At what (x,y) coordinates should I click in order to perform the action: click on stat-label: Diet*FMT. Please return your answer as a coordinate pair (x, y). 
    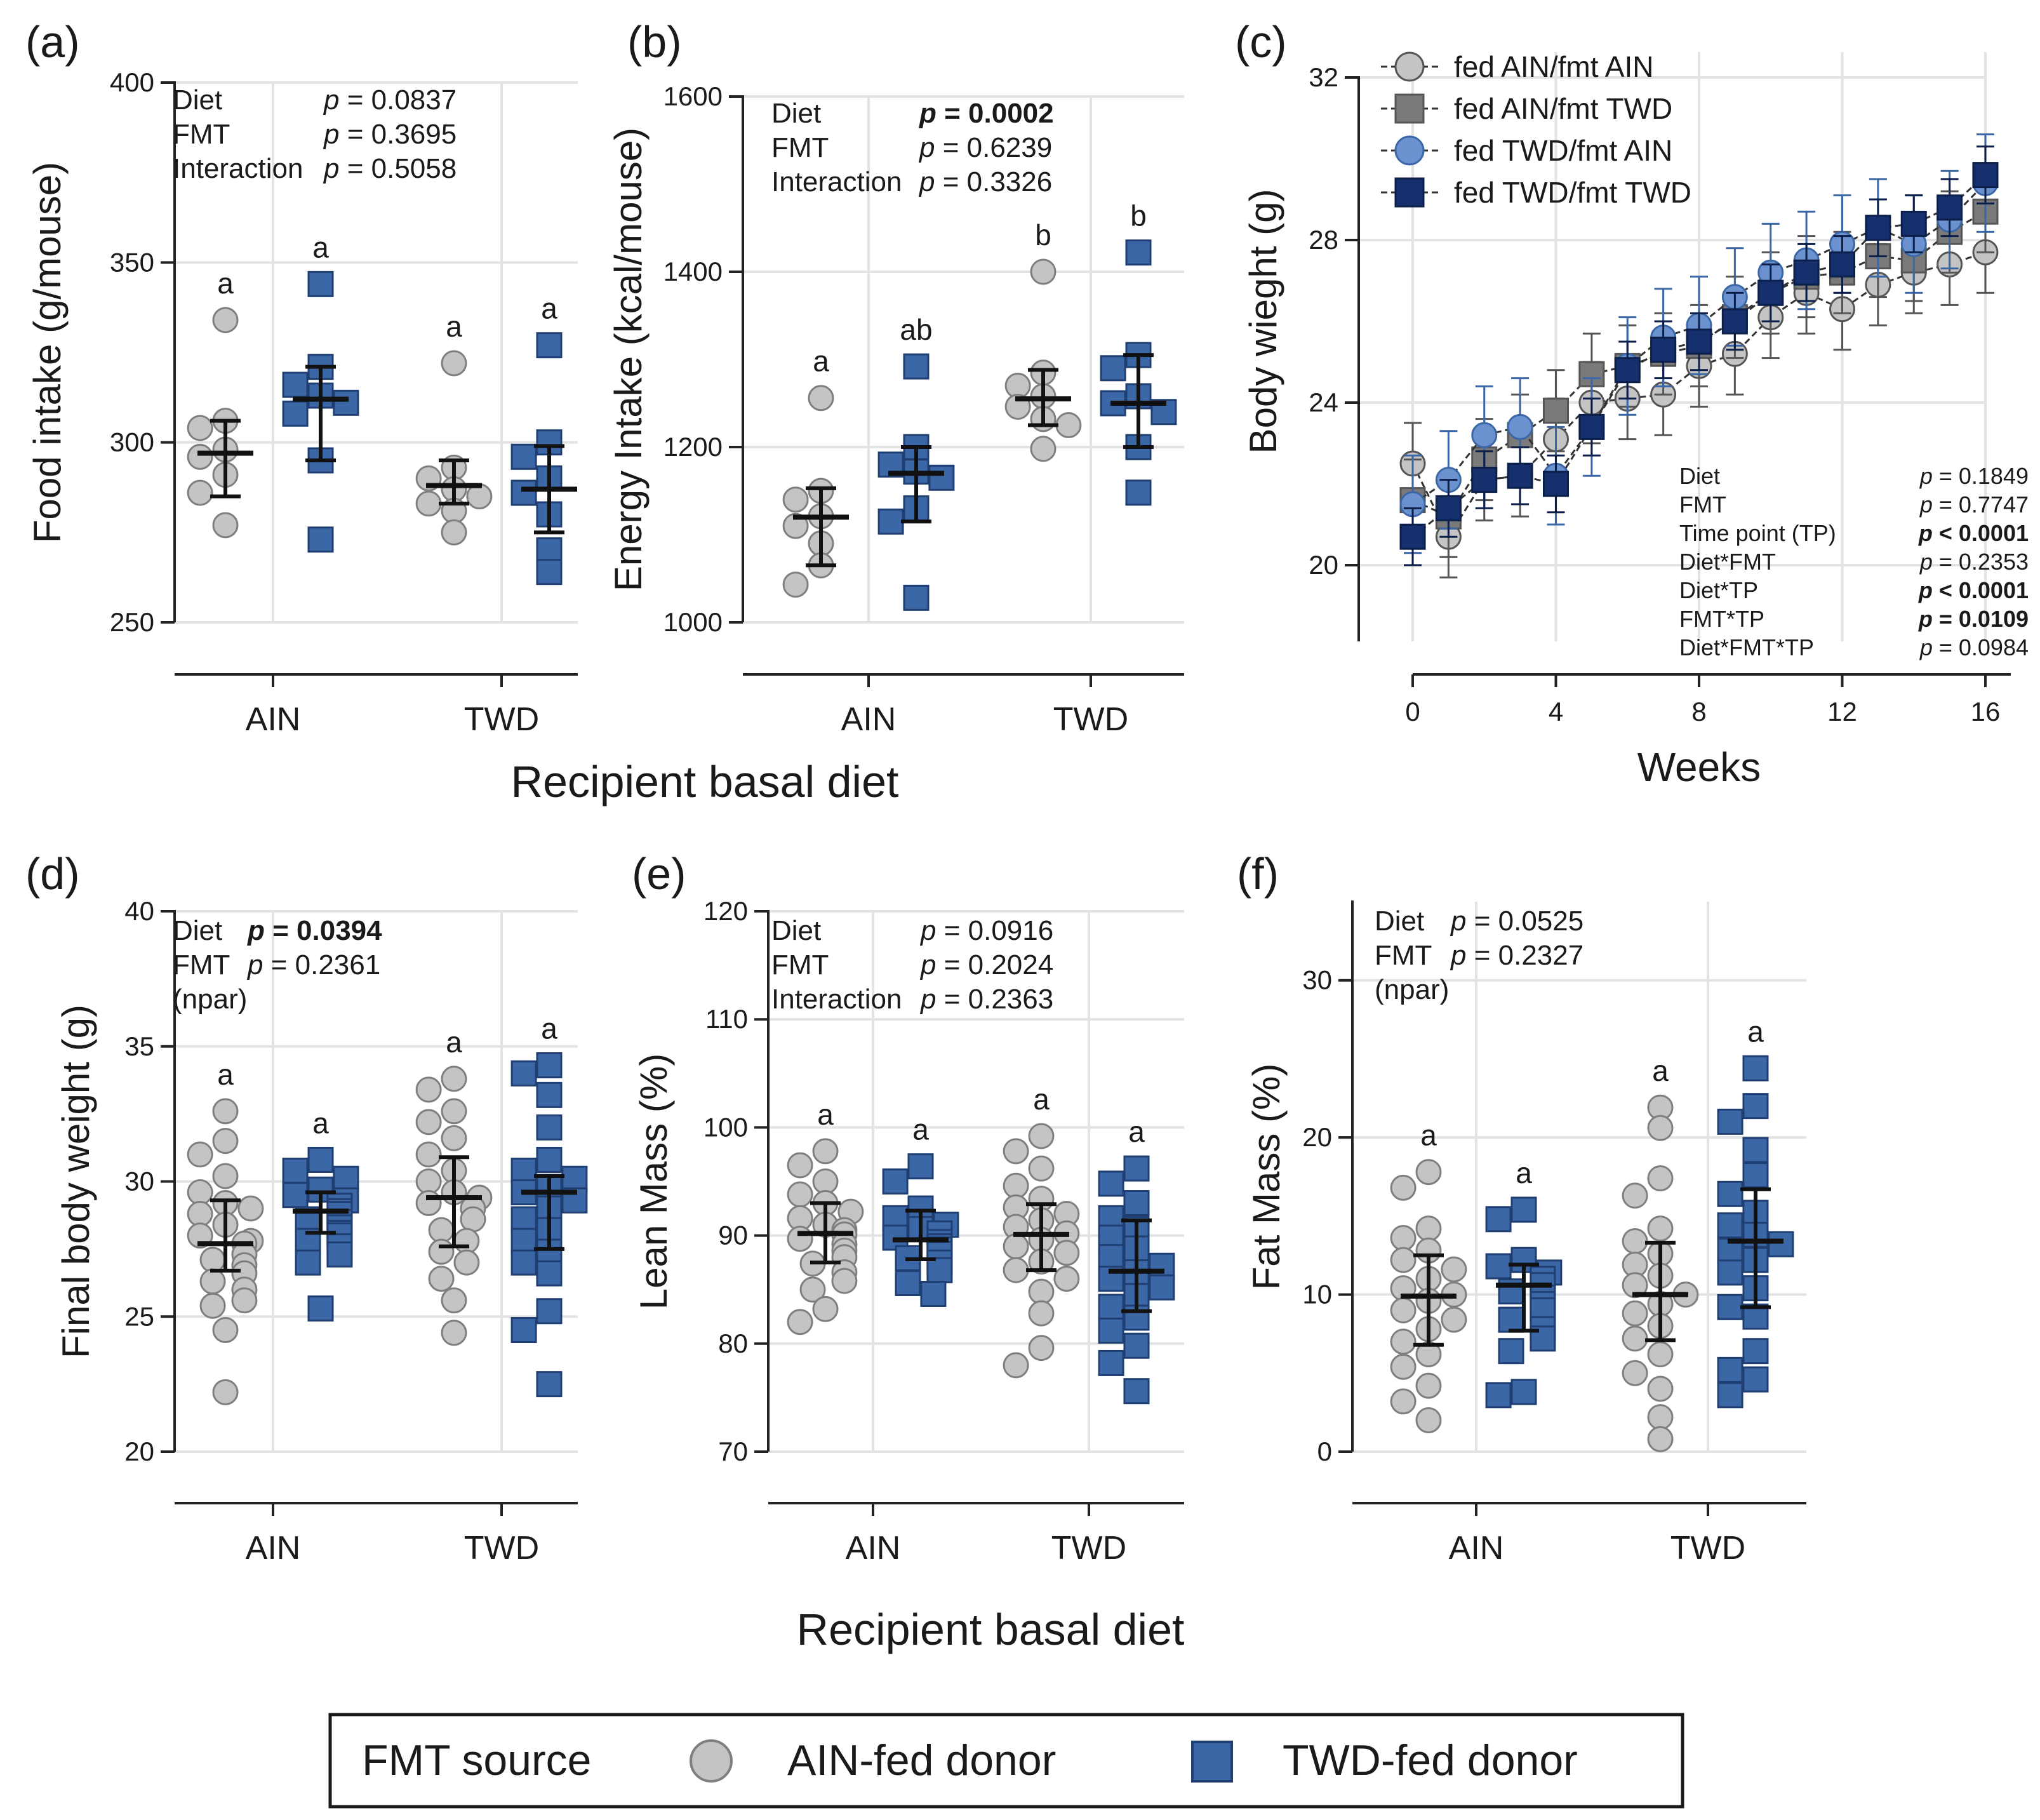
    Looking at the image, I should click on (1727, 562).